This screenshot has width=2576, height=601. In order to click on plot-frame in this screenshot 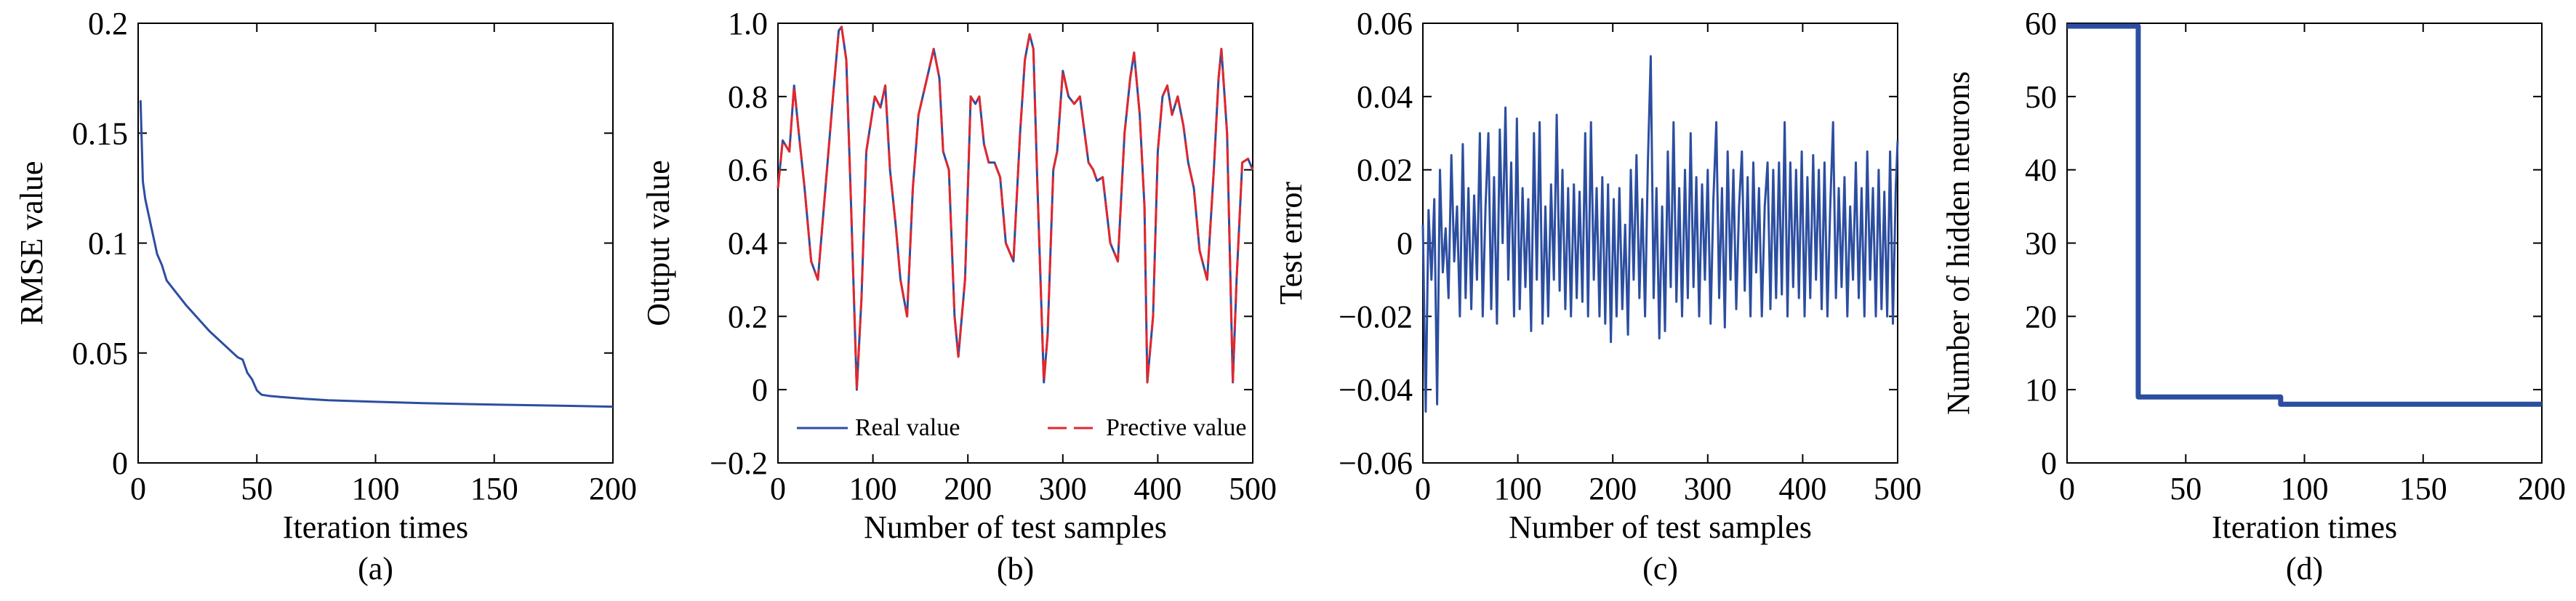, I will do `click(376, 244)`.